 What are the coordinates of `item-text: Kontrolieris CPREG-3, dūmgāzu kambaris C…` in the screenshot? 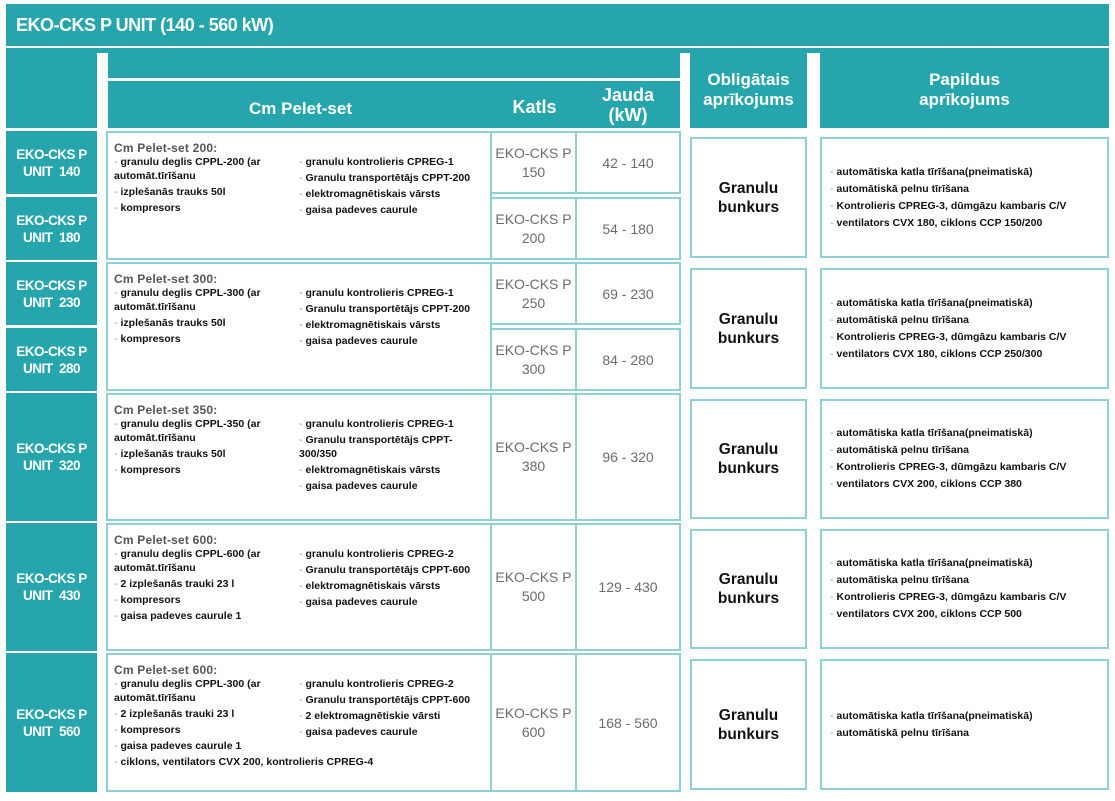 It's located at (951, 467).